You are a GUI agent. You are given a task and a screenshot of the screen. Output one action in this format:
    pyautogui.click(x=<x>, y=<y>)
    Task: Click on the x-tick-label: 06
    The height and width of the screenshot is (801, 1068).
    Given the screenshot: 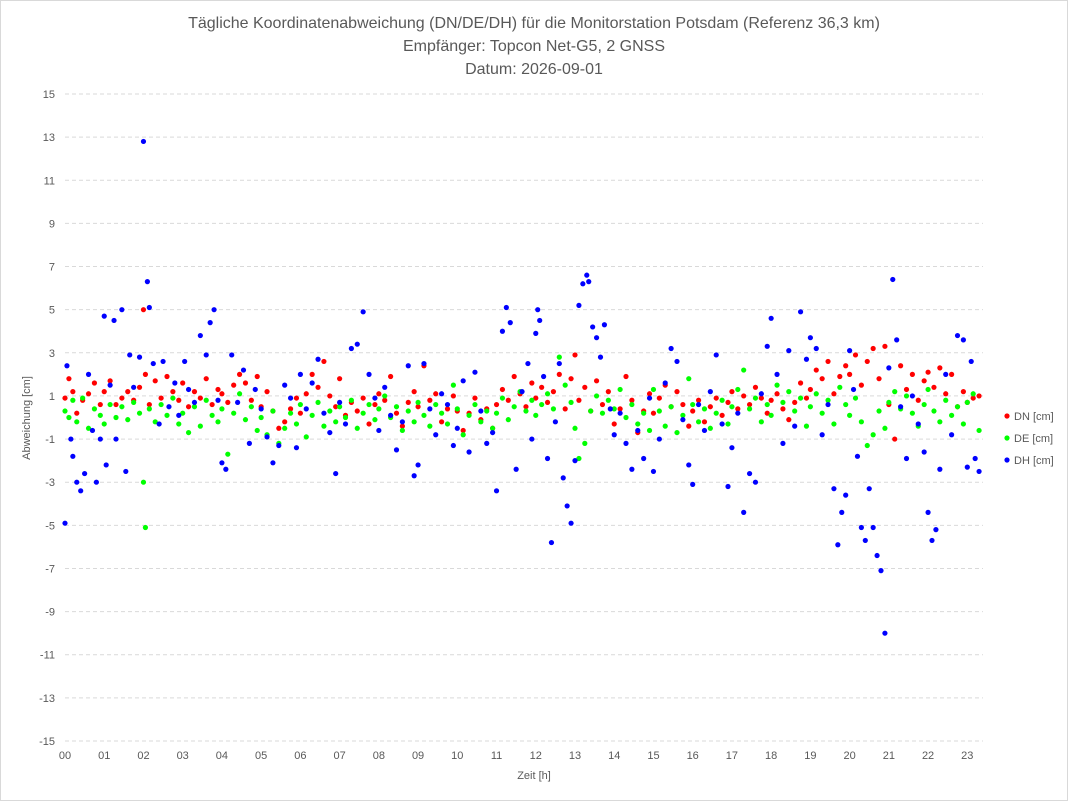 What is the action you would take?
    pyautogui.click(x=300, y=756)
    